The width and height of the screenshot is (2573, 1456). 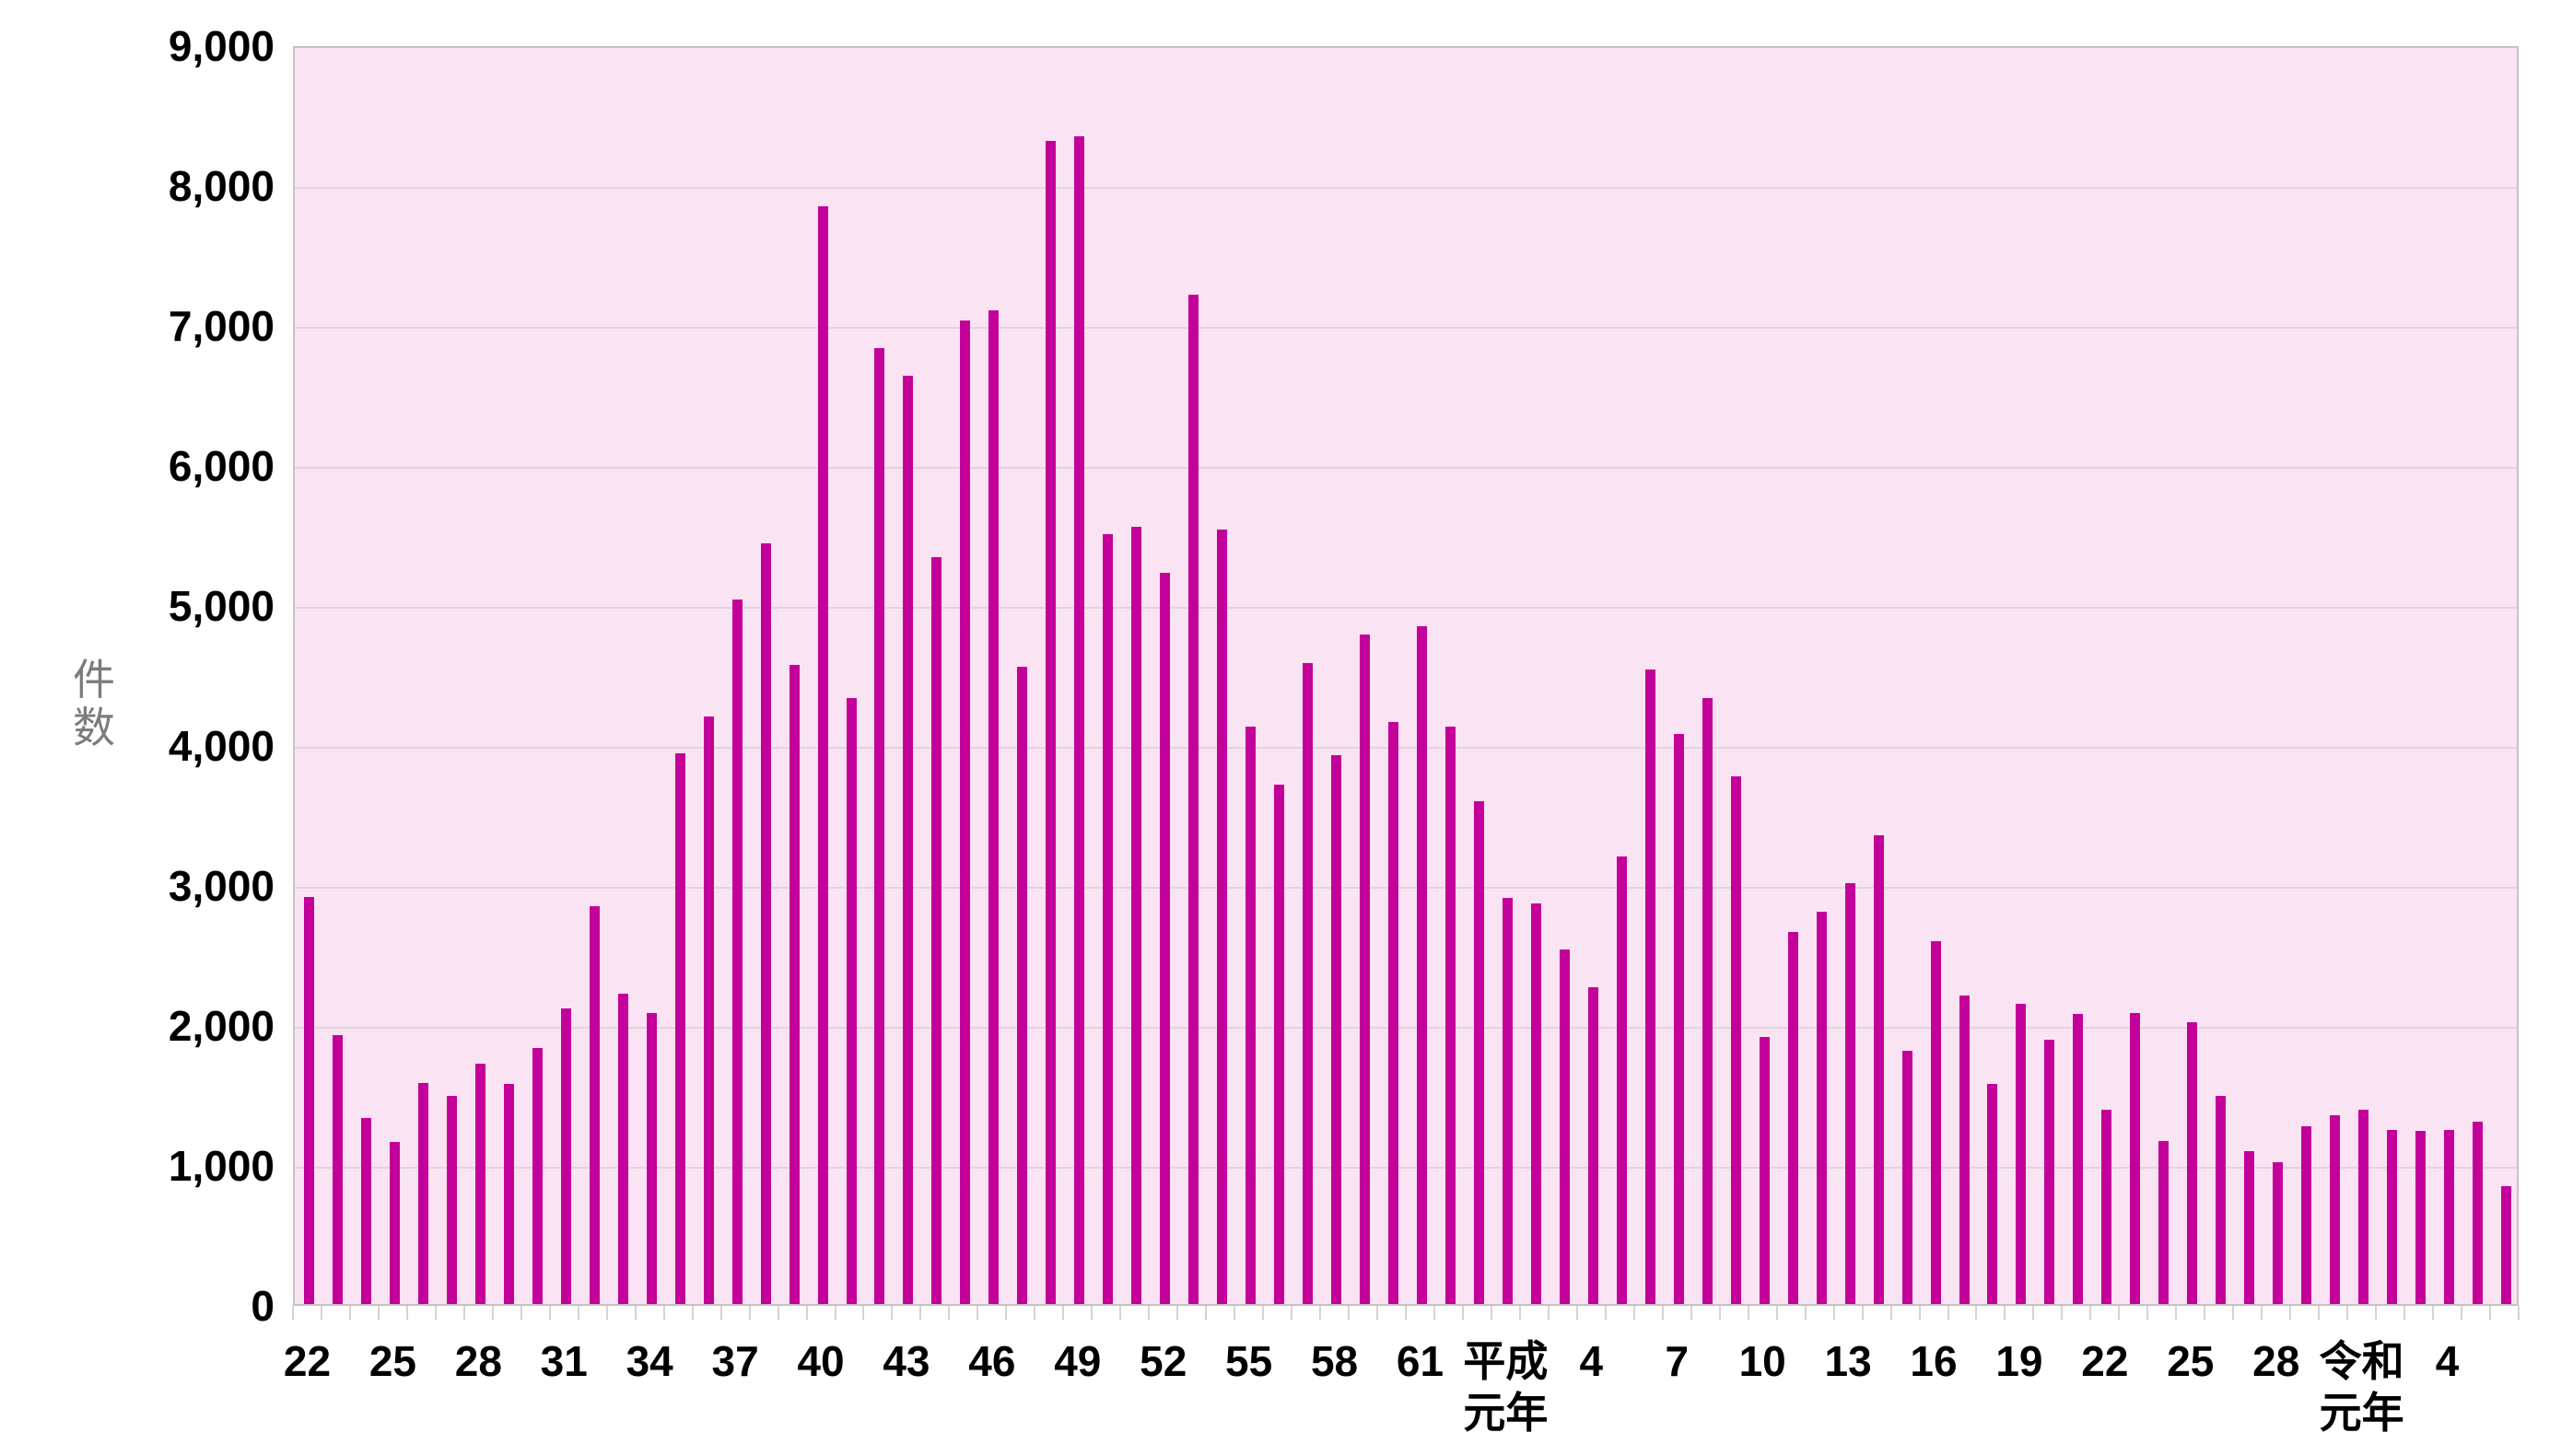 I want to click on y-tick-label-5,000: 5,000, so click(x=221, y=606).